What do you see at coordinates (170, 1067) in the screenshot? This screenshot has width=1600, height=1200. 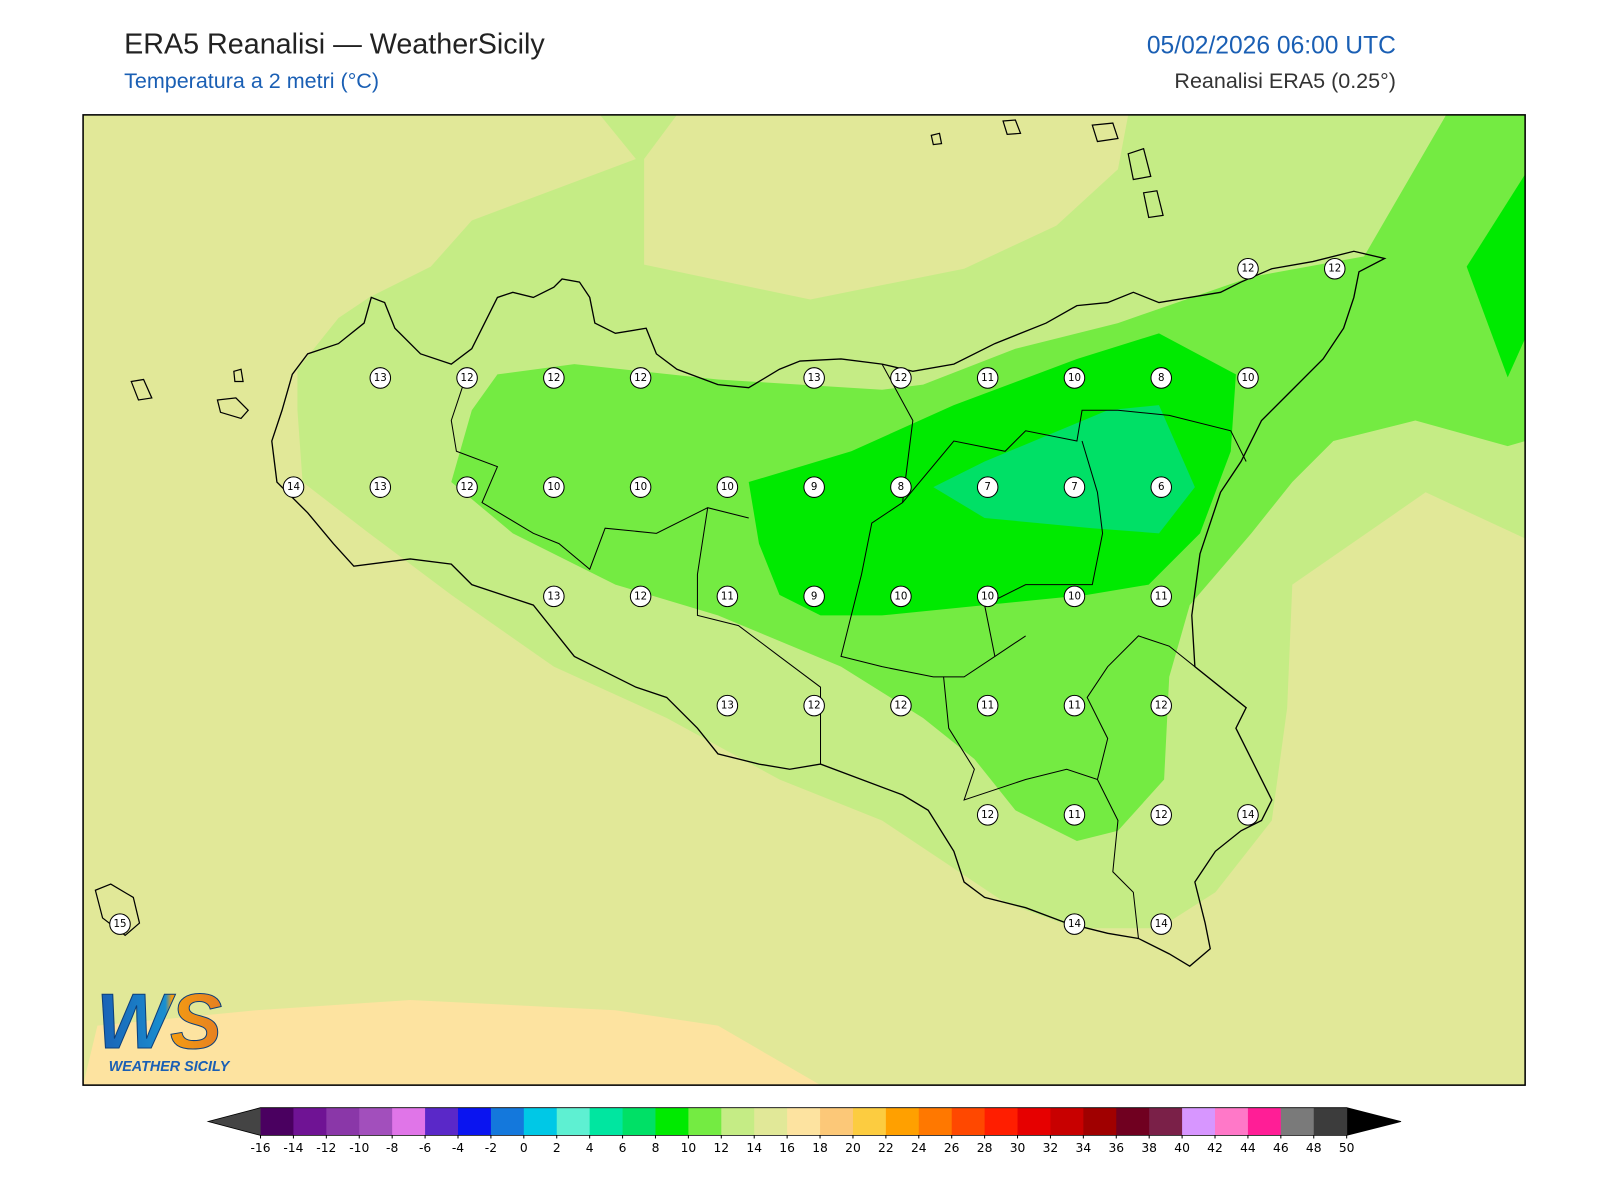 I see `logo-caption: WEATHER SICILY` at bounding box center [170, 1067].